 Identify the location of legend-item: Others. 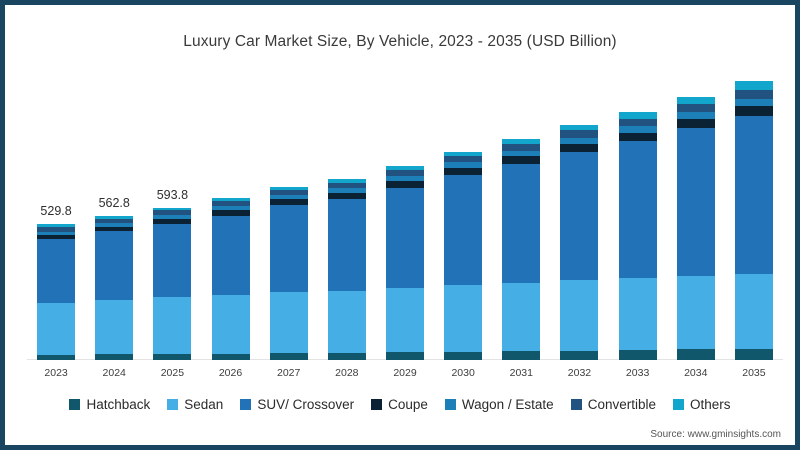
(702, 404).